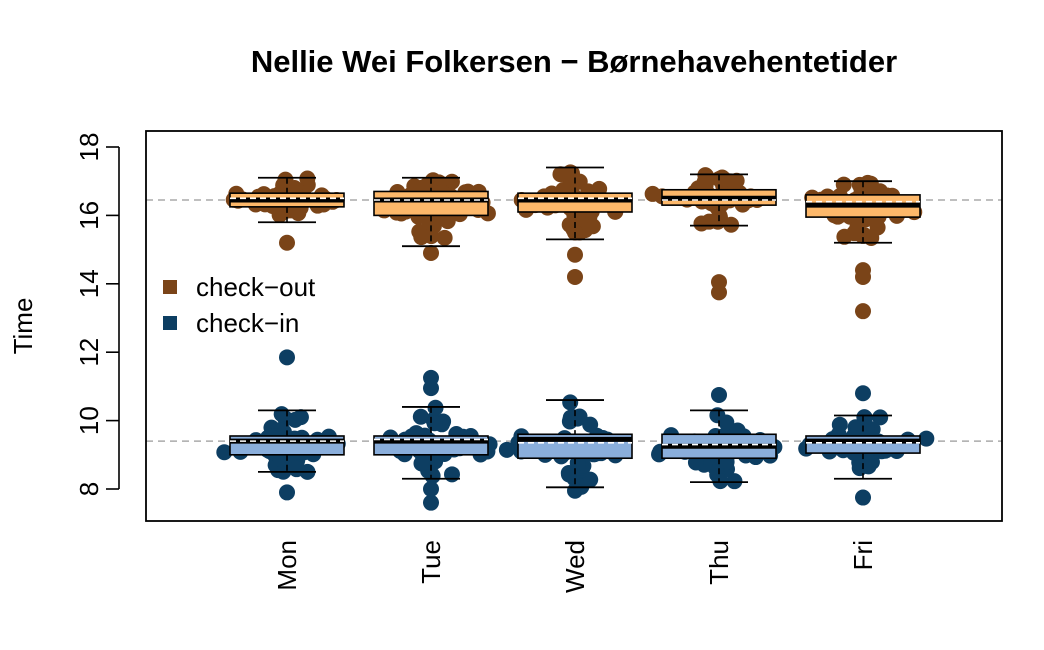 Image resolution: width=1044 pixels, height=650 pixels. I want to click on y-tick-label: 14, so click(89, 283).